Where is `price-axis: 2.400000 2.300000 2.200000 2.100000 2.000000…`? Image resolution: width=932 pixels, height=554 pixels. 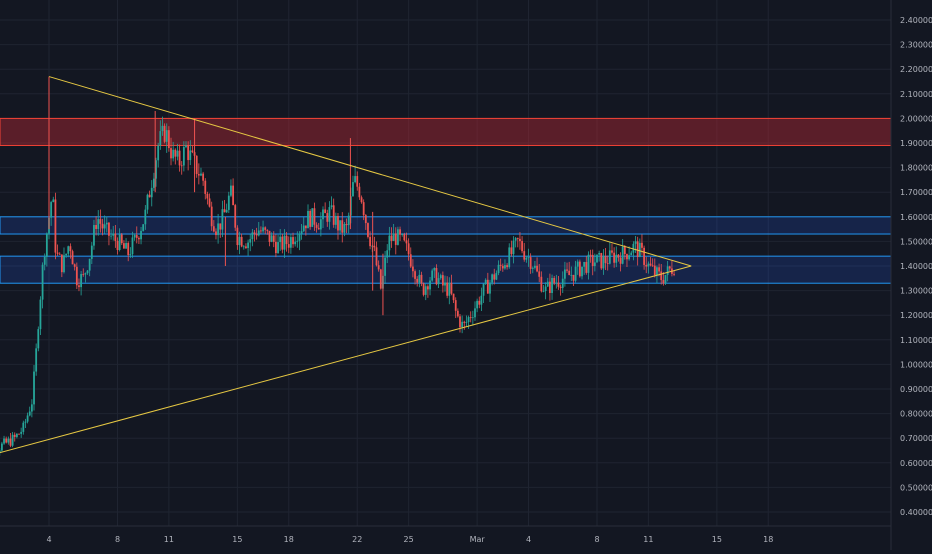
price-axis: 2.400000 2.300000 2.200000 2.100000 2.000000… is located at coordinates (916, 266).